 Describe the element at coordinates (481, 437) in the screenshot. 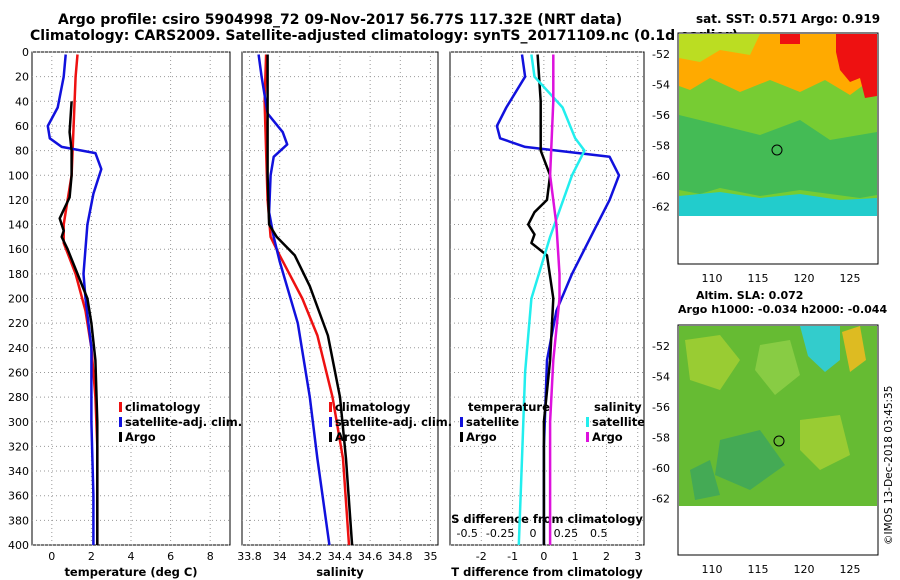

I see `legend-t-argo: Argo` at that location.